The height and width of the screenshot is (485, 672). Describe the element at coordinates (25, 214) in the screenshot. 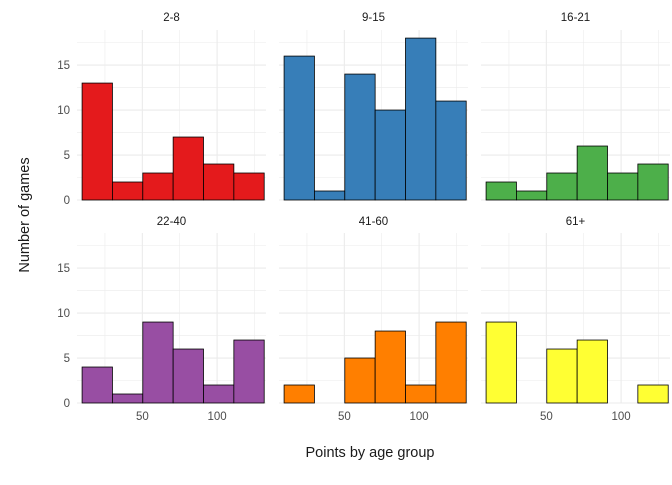

I see `y-axis-title: Number of games` at that location.